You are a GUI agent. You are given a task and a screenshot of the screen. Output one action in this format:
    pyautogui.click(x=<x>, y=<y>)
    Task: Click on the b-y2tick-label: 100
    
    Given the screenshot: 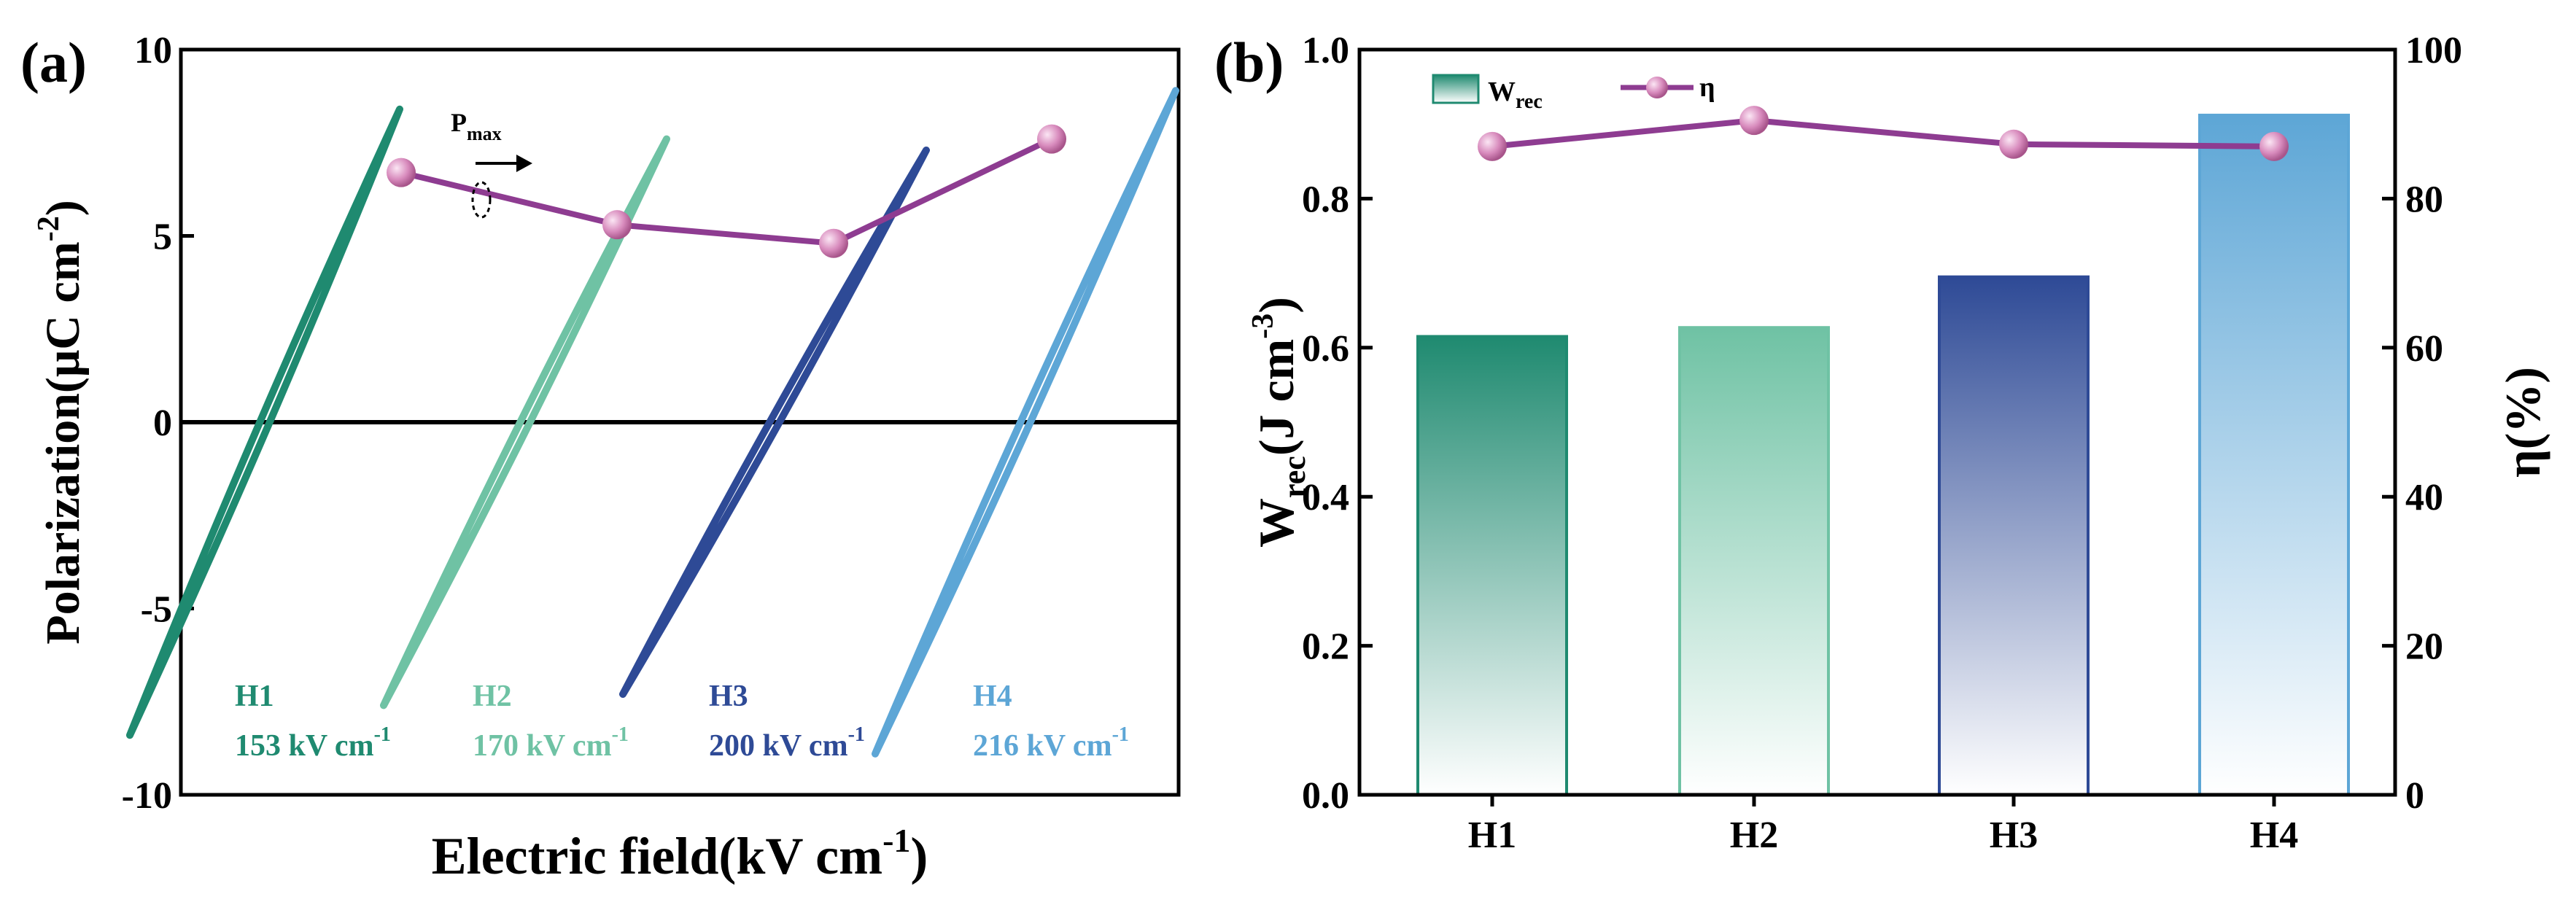 What is the action you would take?
    pyautogui.click(x=2434, y=50)
    